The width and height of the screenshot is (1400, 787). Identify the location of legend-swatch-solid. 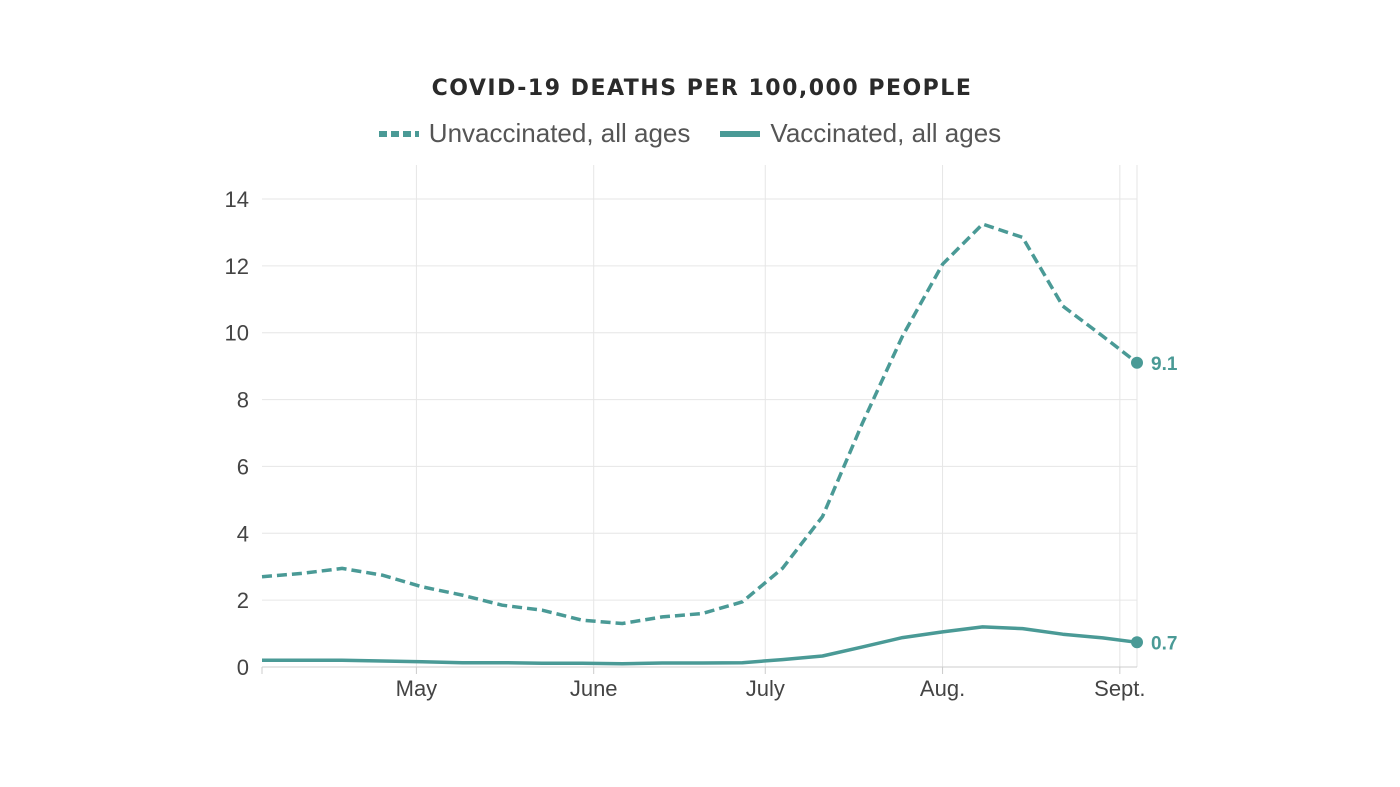
(740, 133).